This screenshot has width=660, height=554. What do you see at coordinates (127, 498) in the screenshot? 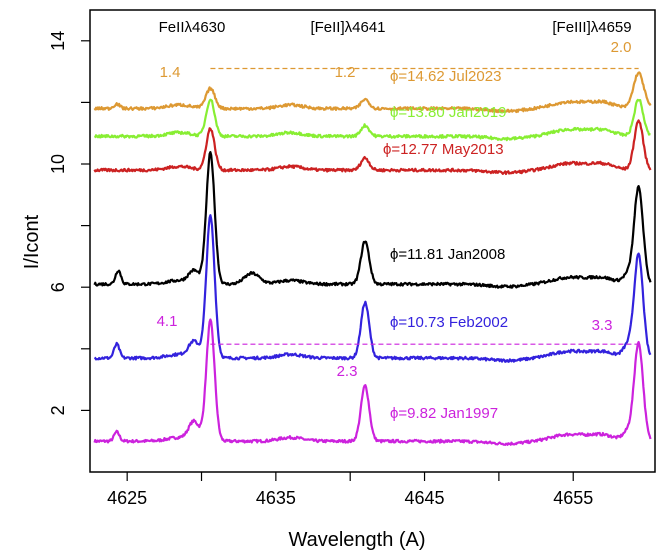
I see `x-tick-label: 4625` at bounding box center [127, 498].